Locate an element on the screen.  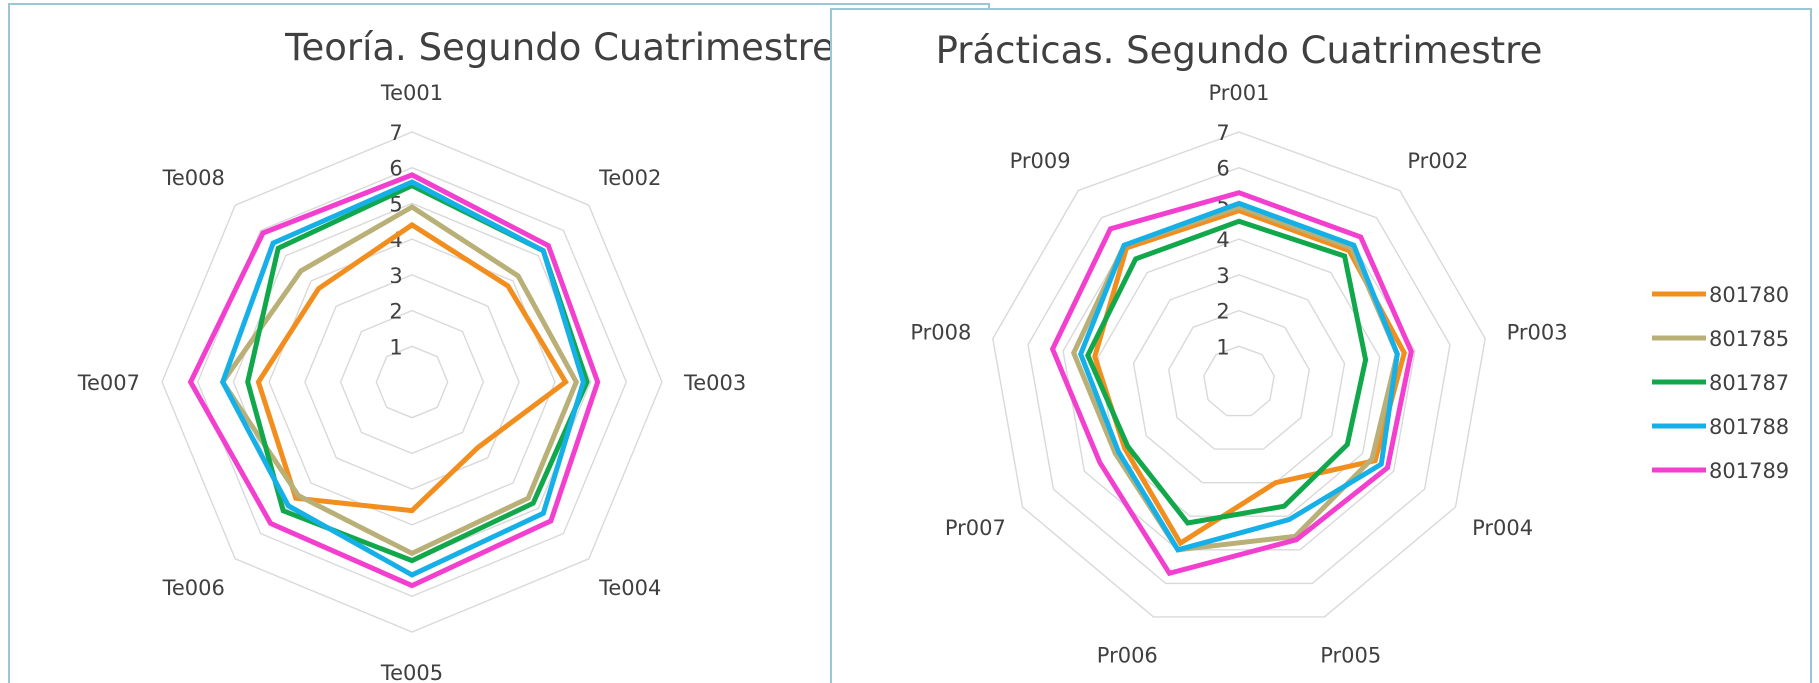
category-label: Te002 is located at coordinates (629, 178).